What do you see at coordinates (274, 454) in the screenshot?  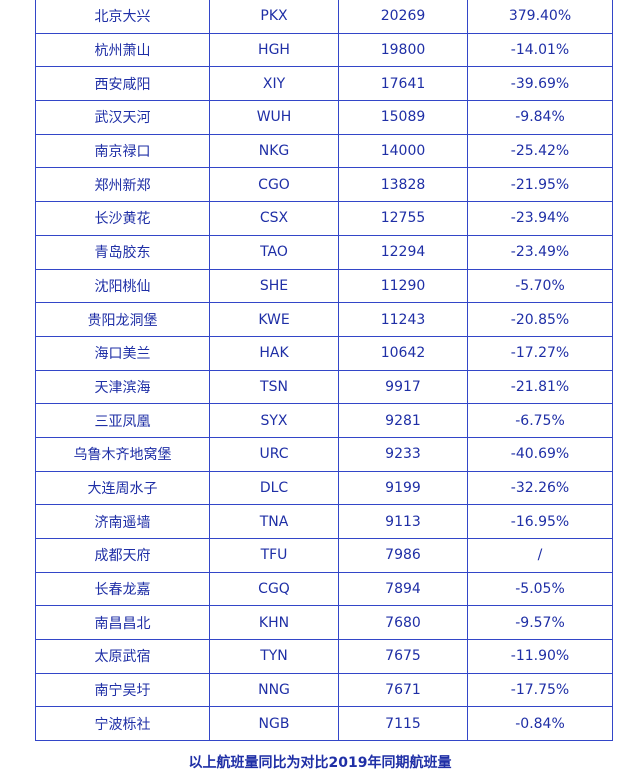 I see `airport-code-cell: URC` at bounding box center [274, 454].